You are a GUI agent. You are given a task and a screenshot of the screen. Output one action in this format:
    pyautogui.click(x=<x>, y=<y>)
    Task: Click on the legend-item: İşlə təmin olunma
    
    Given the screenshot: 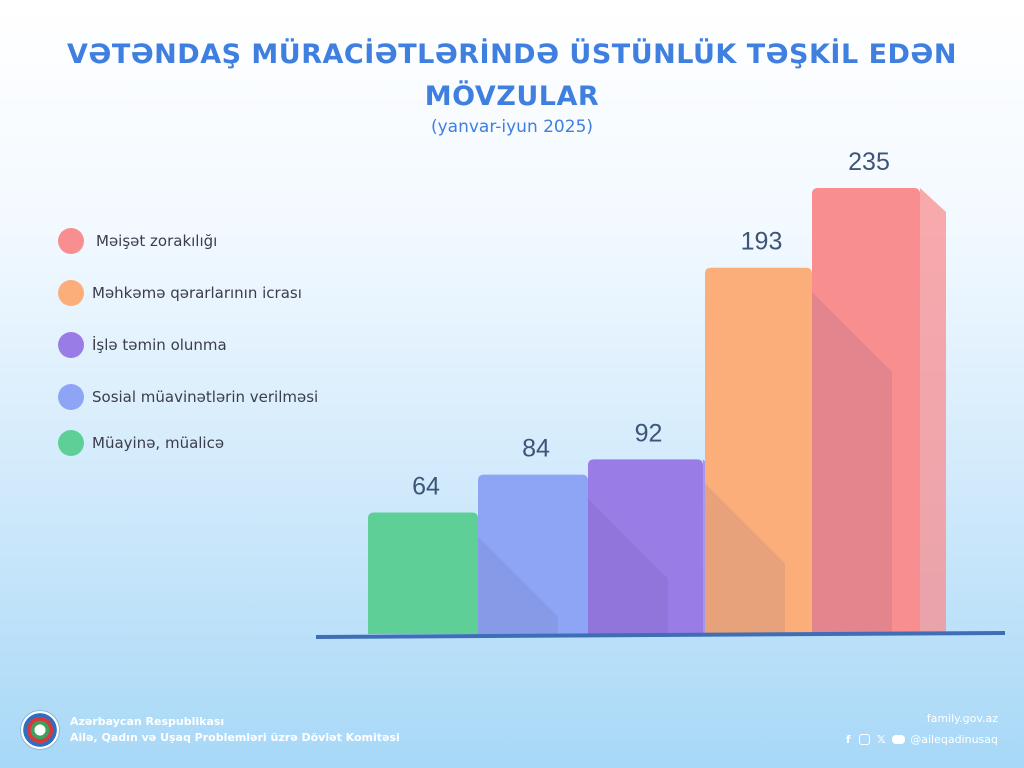 What is the action you would take?
    pyautogui.click(x=142, y=345)
    